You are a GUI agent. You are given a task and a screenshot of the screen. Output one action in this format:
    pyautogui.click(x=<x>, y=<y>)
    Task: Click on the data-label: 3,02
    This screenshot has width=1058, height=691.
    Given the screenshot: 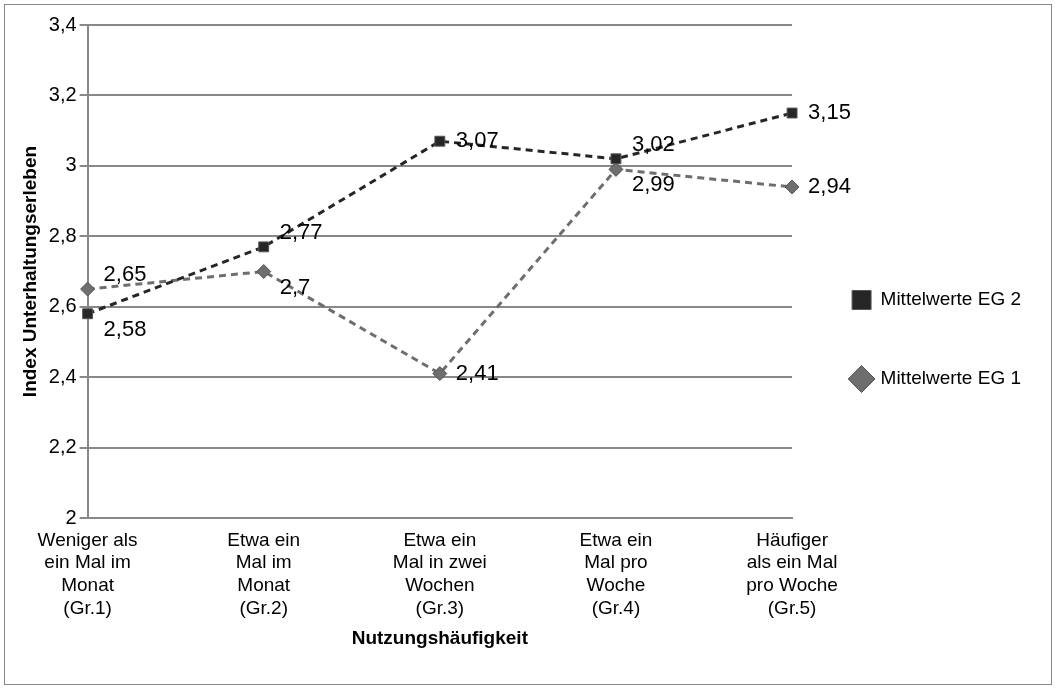 What is the action you would take?
    pyautogui.click(x=653, y=143)
    